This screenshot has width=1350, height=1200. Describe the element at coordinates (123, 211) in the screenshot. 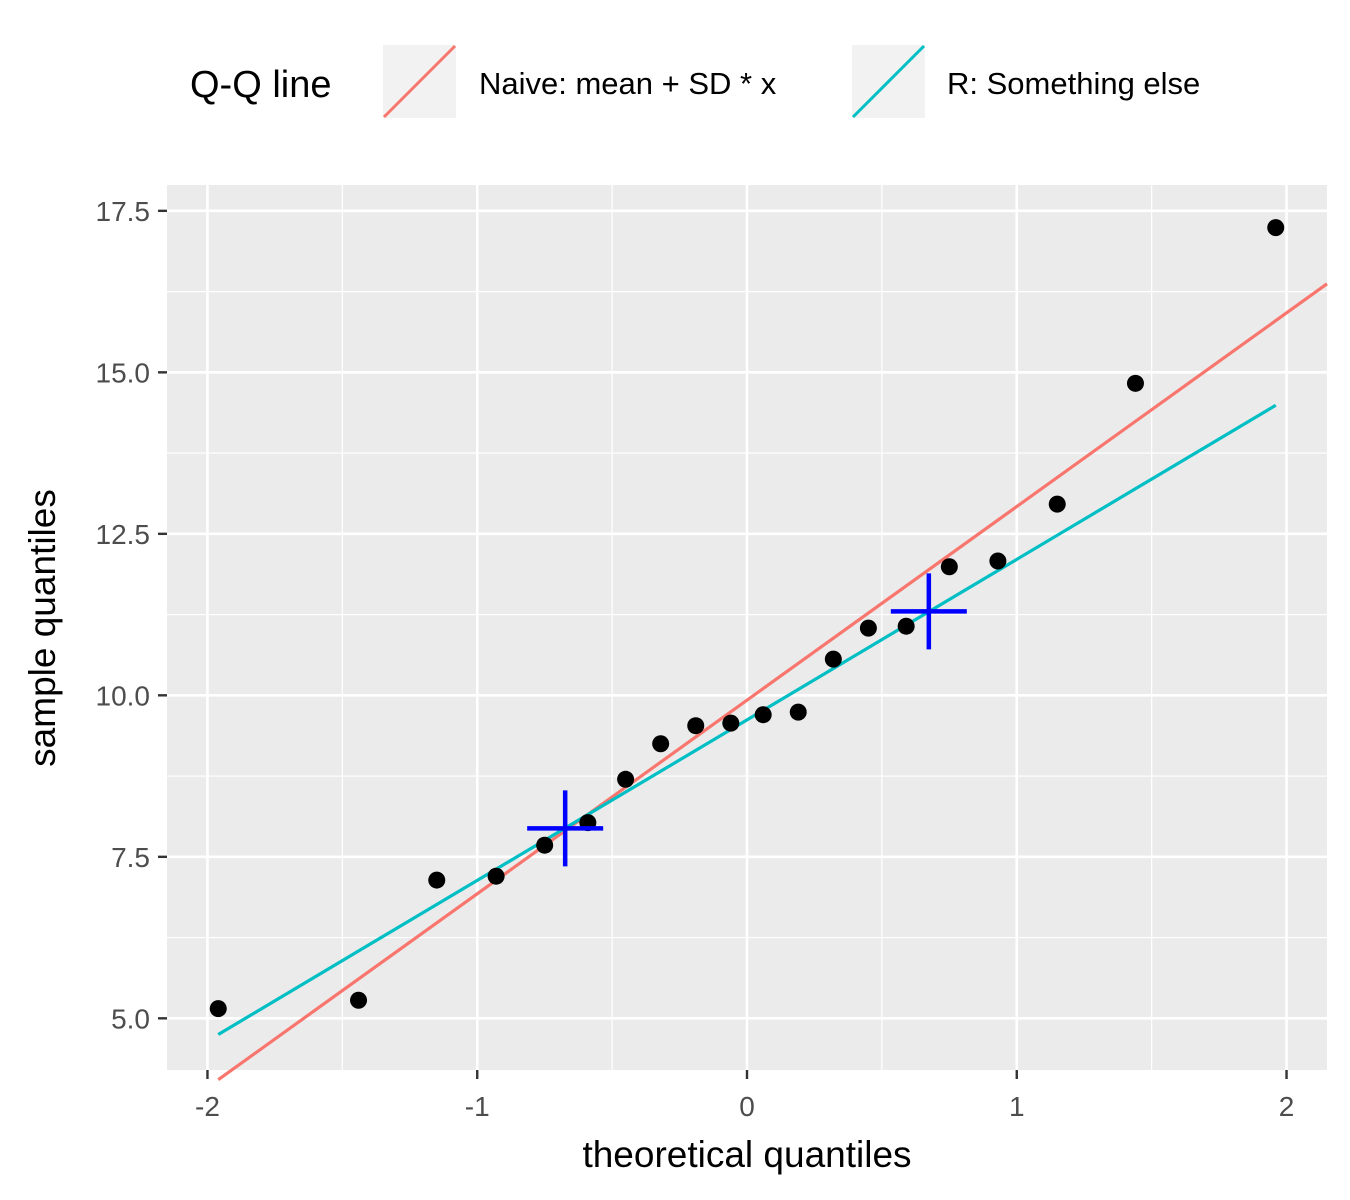

I see `y-tick-label: 17.5` at that location.